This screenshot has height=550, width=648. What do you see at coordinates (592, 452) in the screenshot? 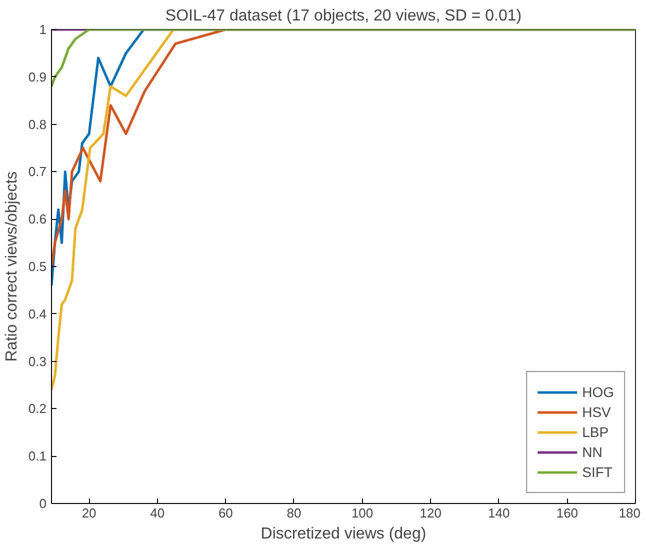
I see `legend-label: NN` at bounding box center [592, 452].